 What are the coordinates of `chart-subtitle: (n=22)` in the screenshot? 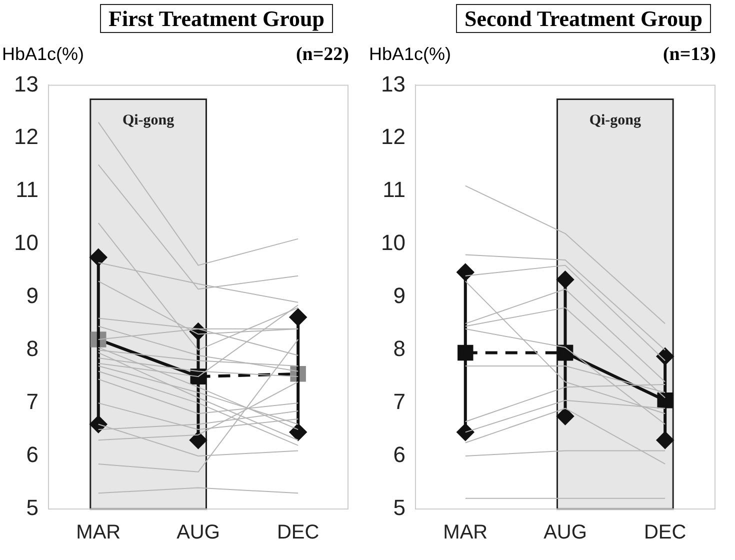 It's located at (322, 55).